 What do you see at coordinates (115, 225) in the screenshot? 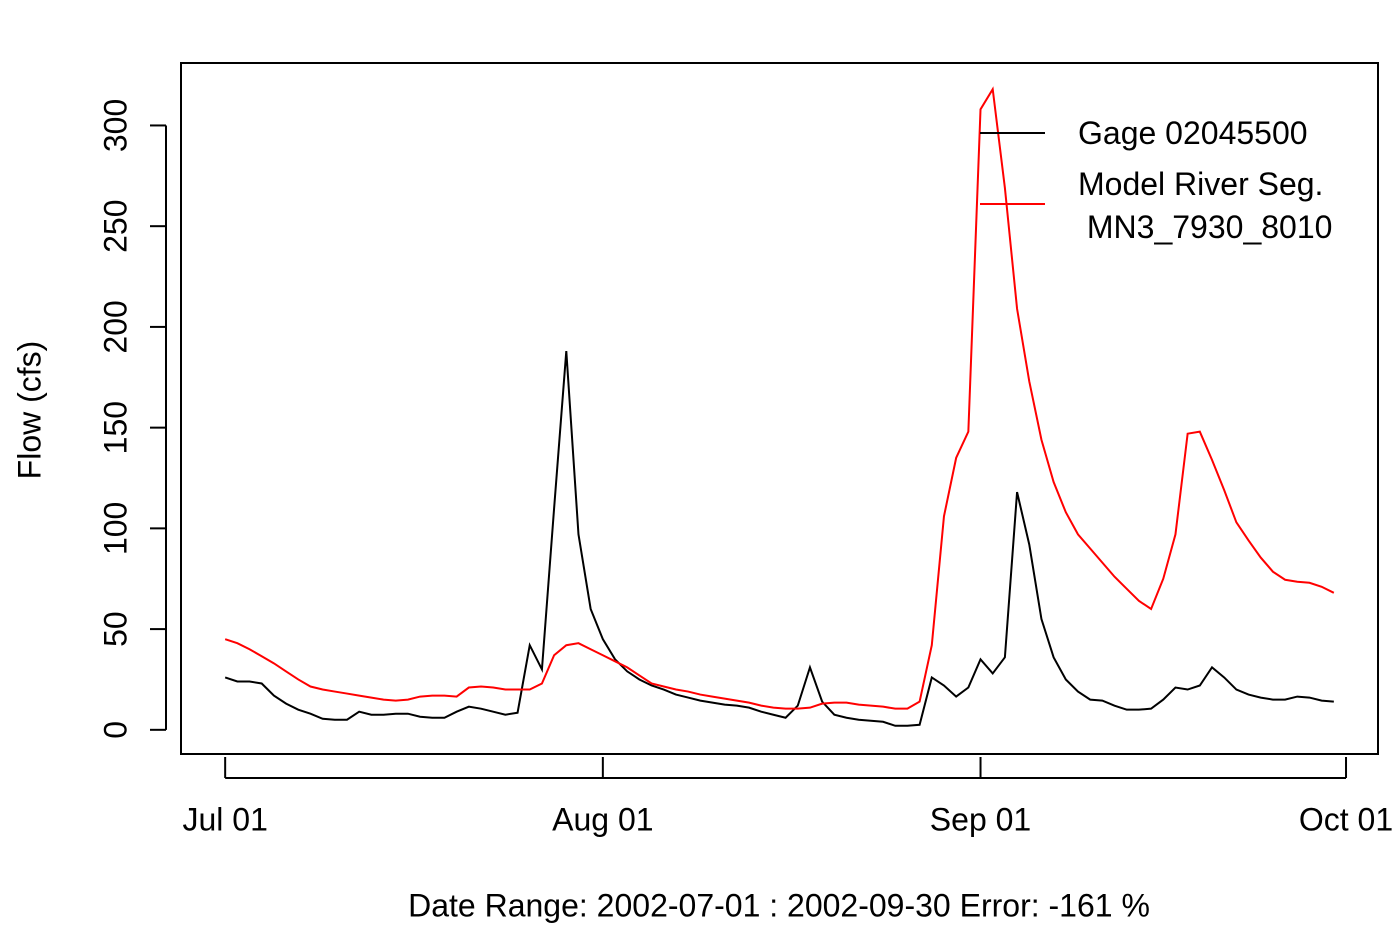
I see `y-tick-label: 250` at bounding box center [115, 225].